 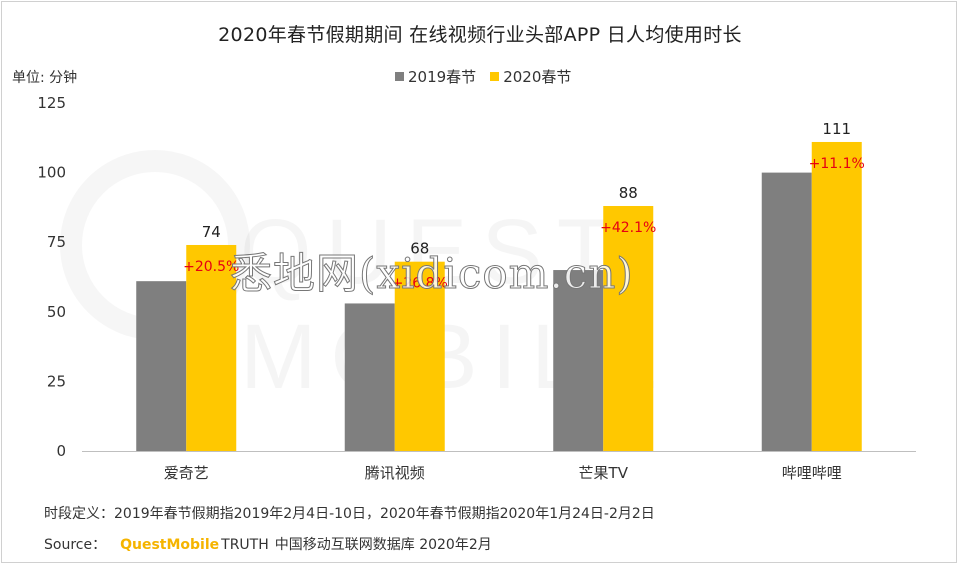 I want to click on y-tick-label: 25, so click(x=56, y=381).